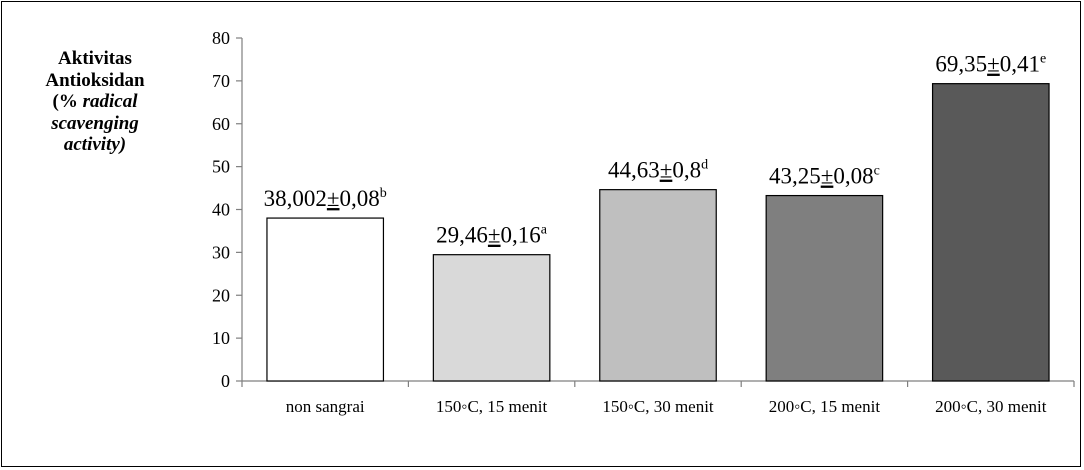 The width and height of the screenshot is (1084, 470). What do you see at coordinates (95, 80) in the screenshot?
I see `y-axis-label-line-2: Antioksidan` at bounding box center [95, 80].